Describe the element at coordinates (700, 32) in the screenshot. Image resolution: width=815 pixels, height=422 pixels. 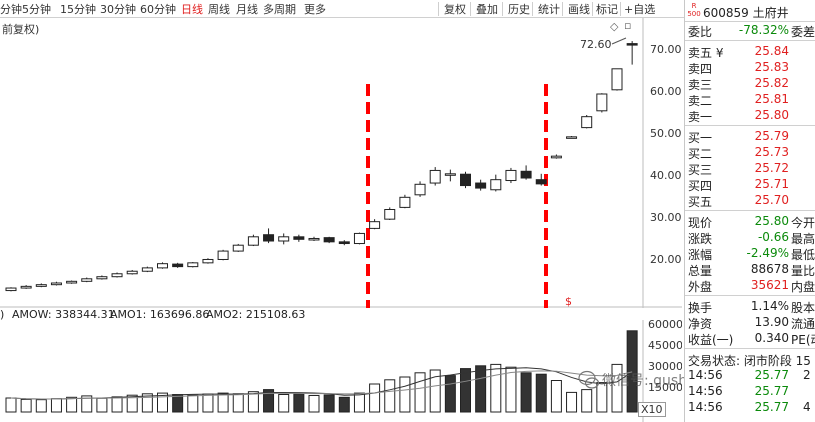
I see `weibi-label: 委比` at that location.